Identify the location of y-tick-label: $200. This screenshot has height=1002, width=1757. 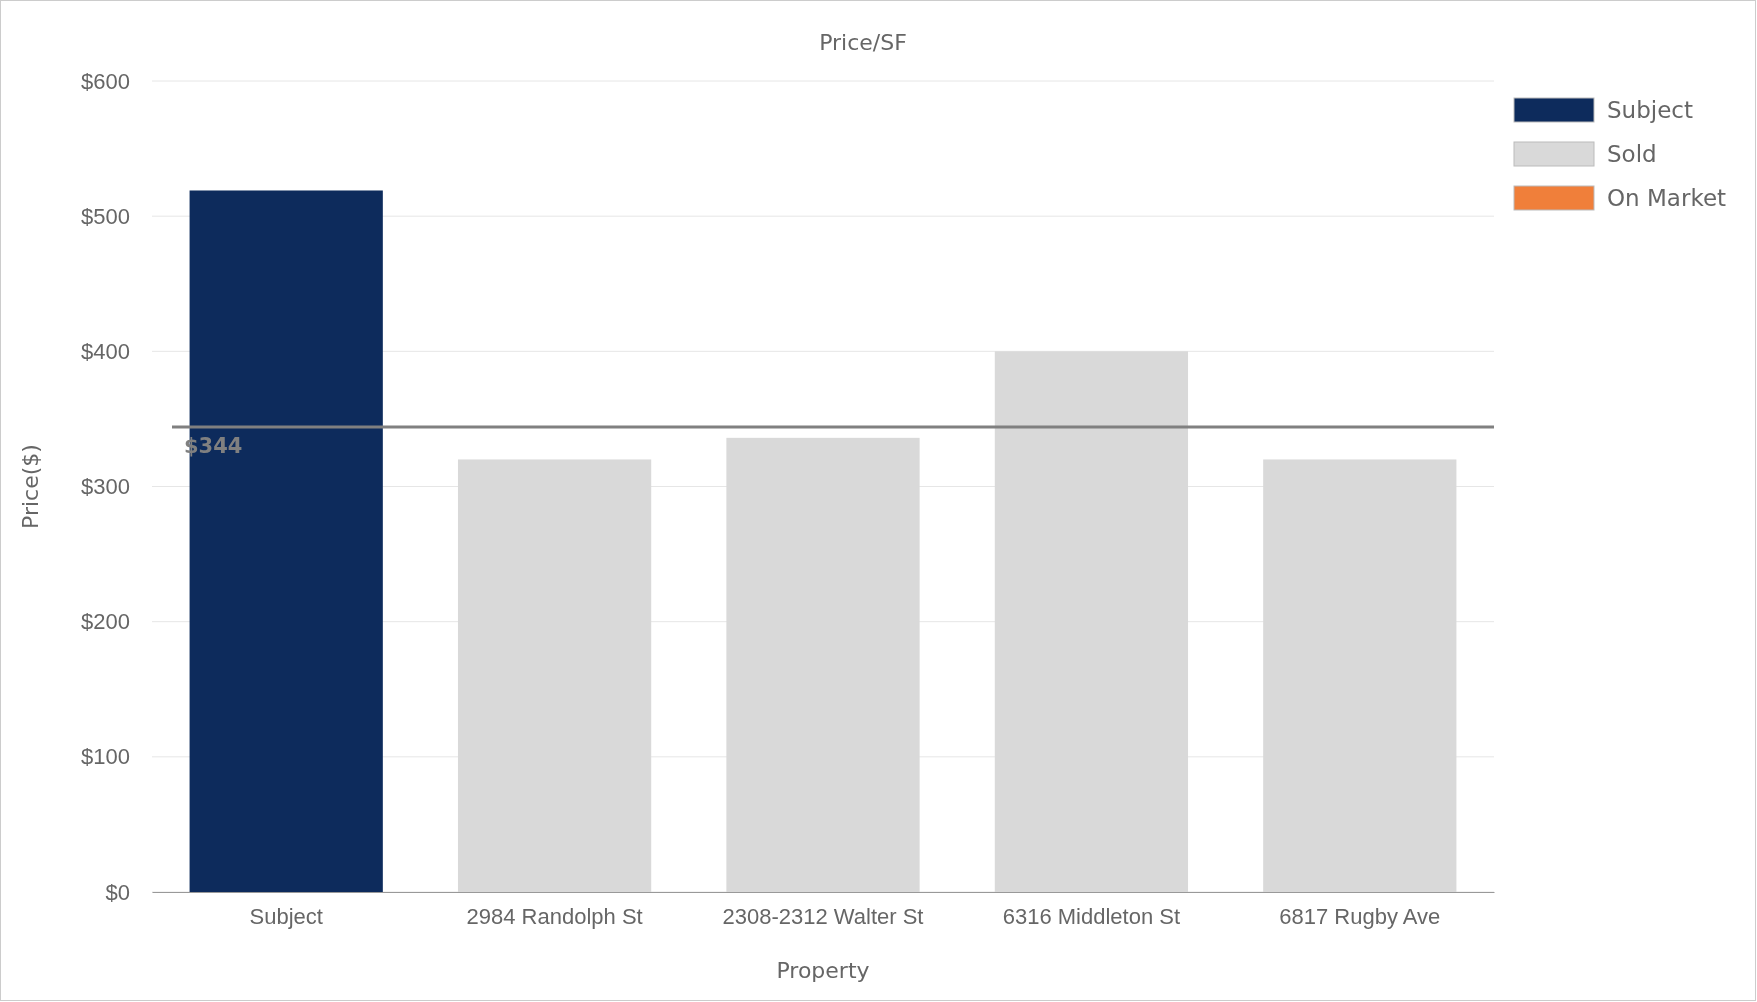
(105, 622).